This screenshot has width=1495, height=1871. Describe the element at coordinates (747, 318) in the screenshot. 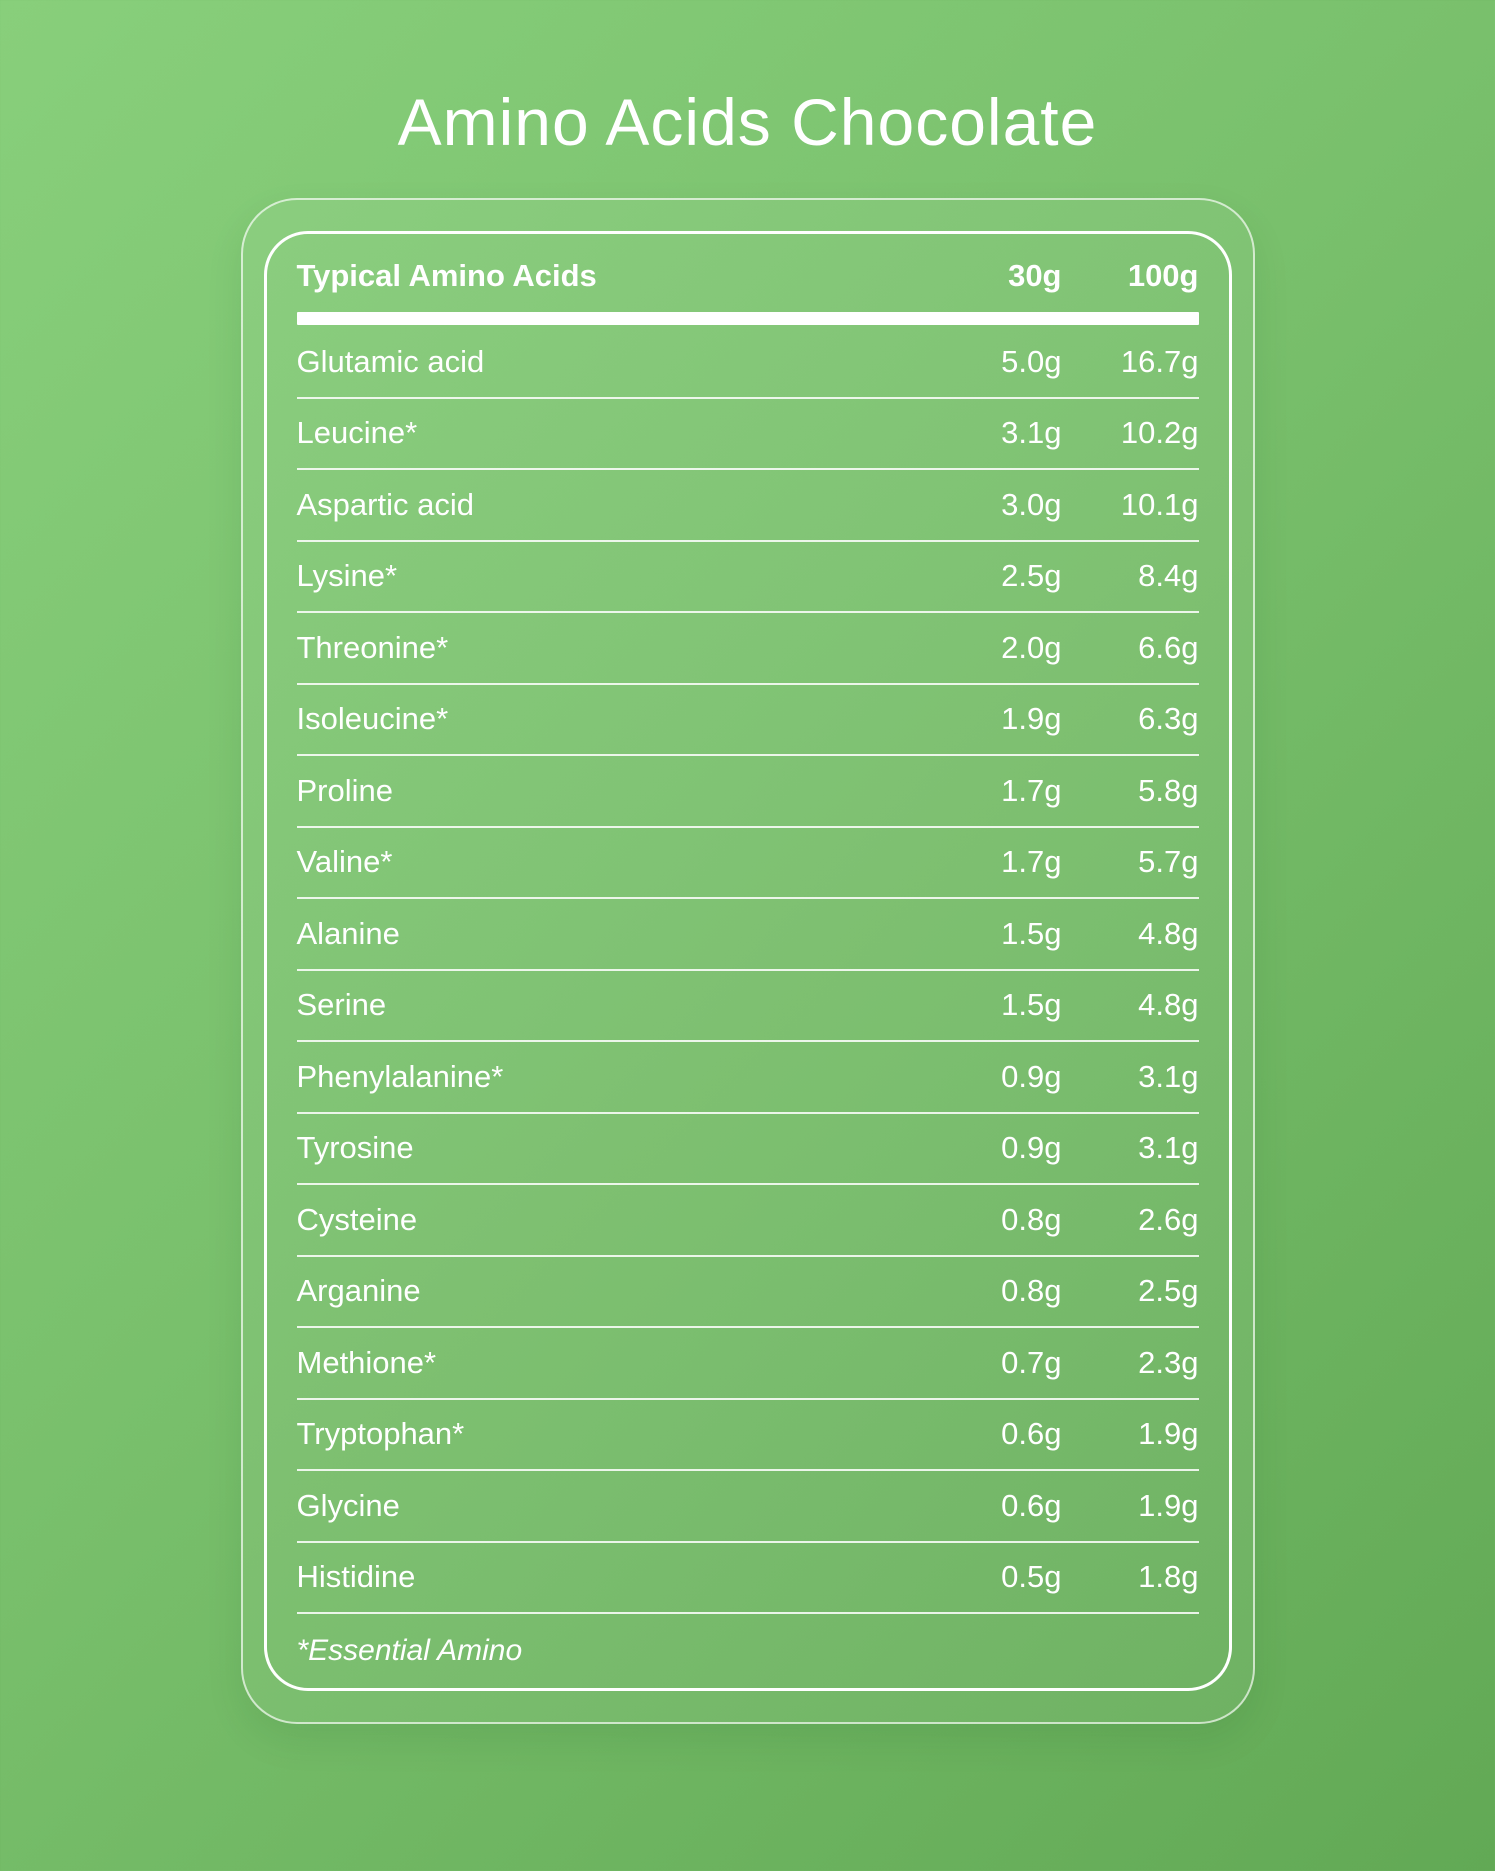

I see `header-underline` at that location.